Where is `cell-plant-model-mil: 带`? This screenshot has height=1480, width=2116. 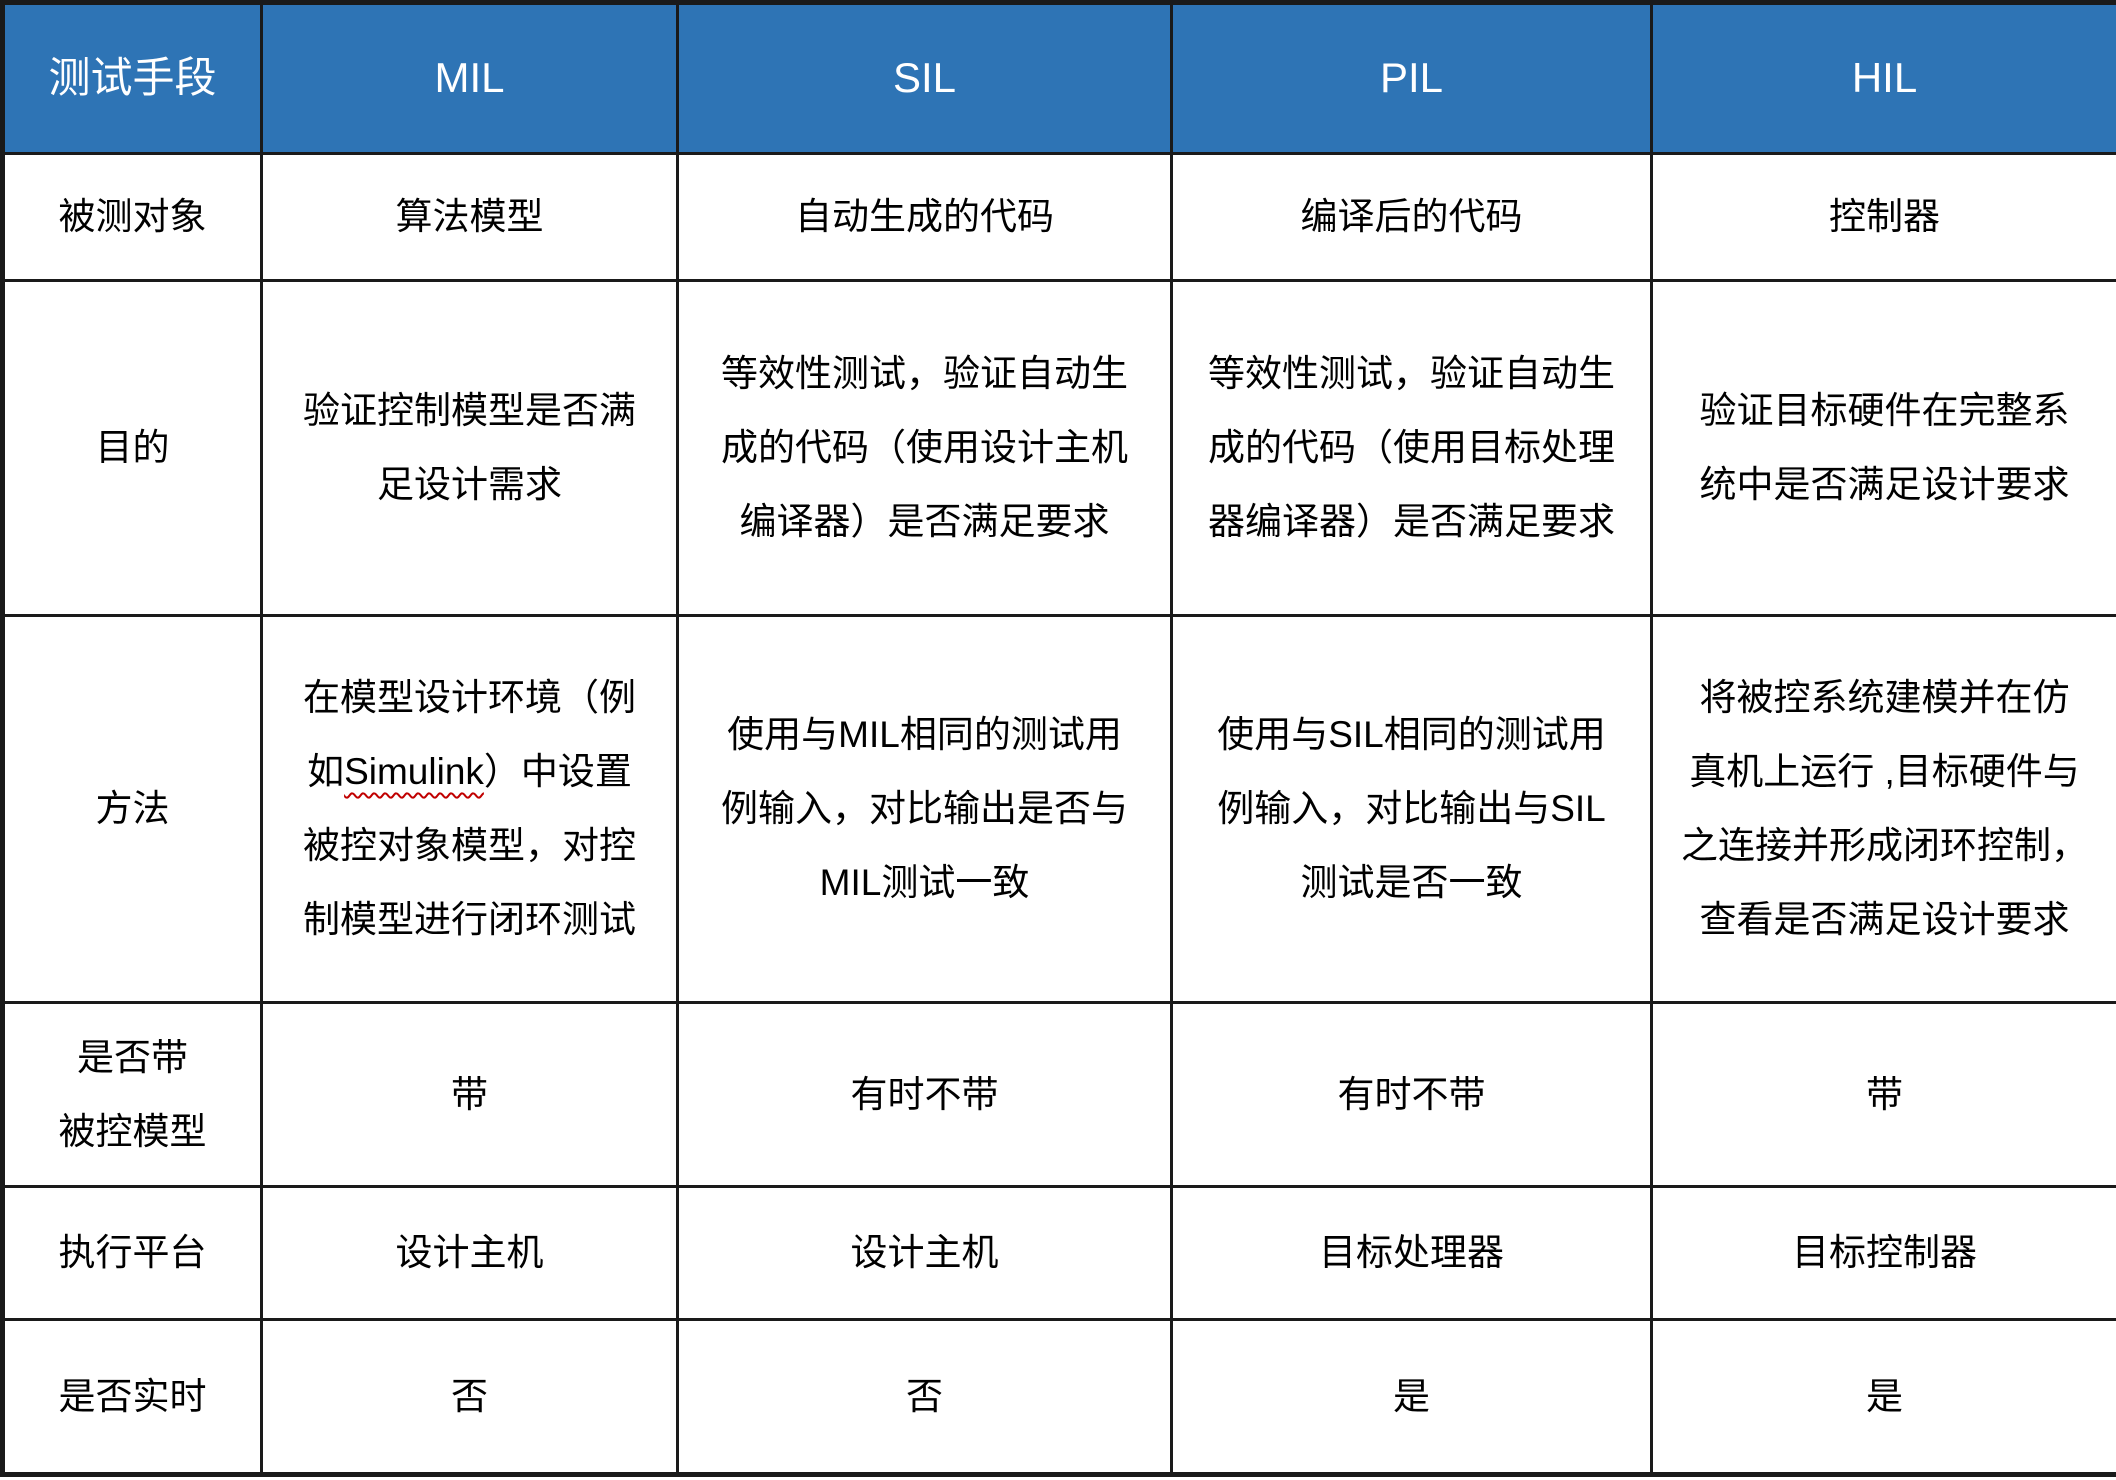 cell-plant-model-mil: 带 is located at coordinates (469, 1094).